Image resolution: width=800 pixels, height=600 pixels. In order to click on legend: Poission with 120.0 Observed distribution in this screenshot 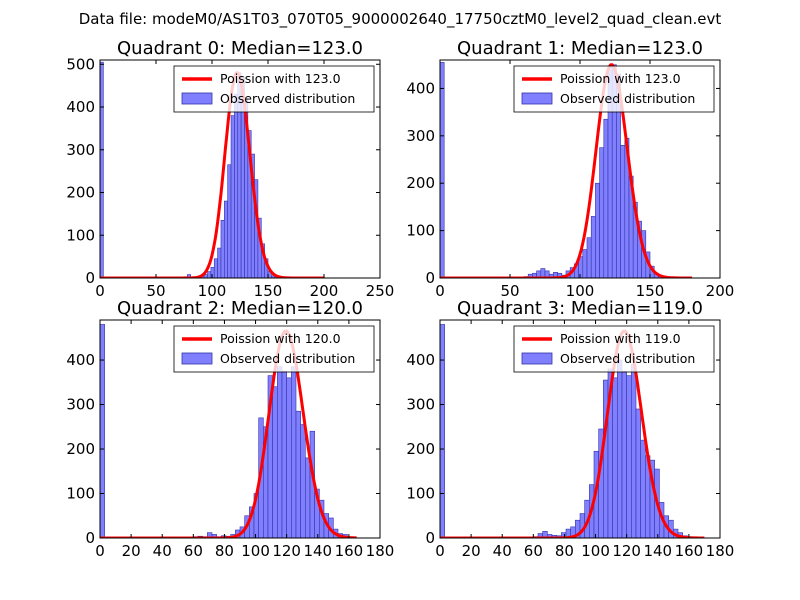, I will do `click(274, 349)`.